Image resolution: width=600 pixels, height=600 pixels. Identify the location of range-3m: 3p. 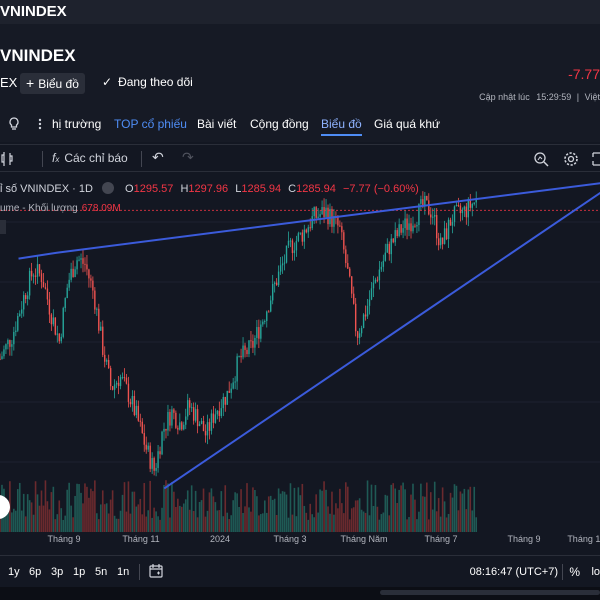
(57, 572).